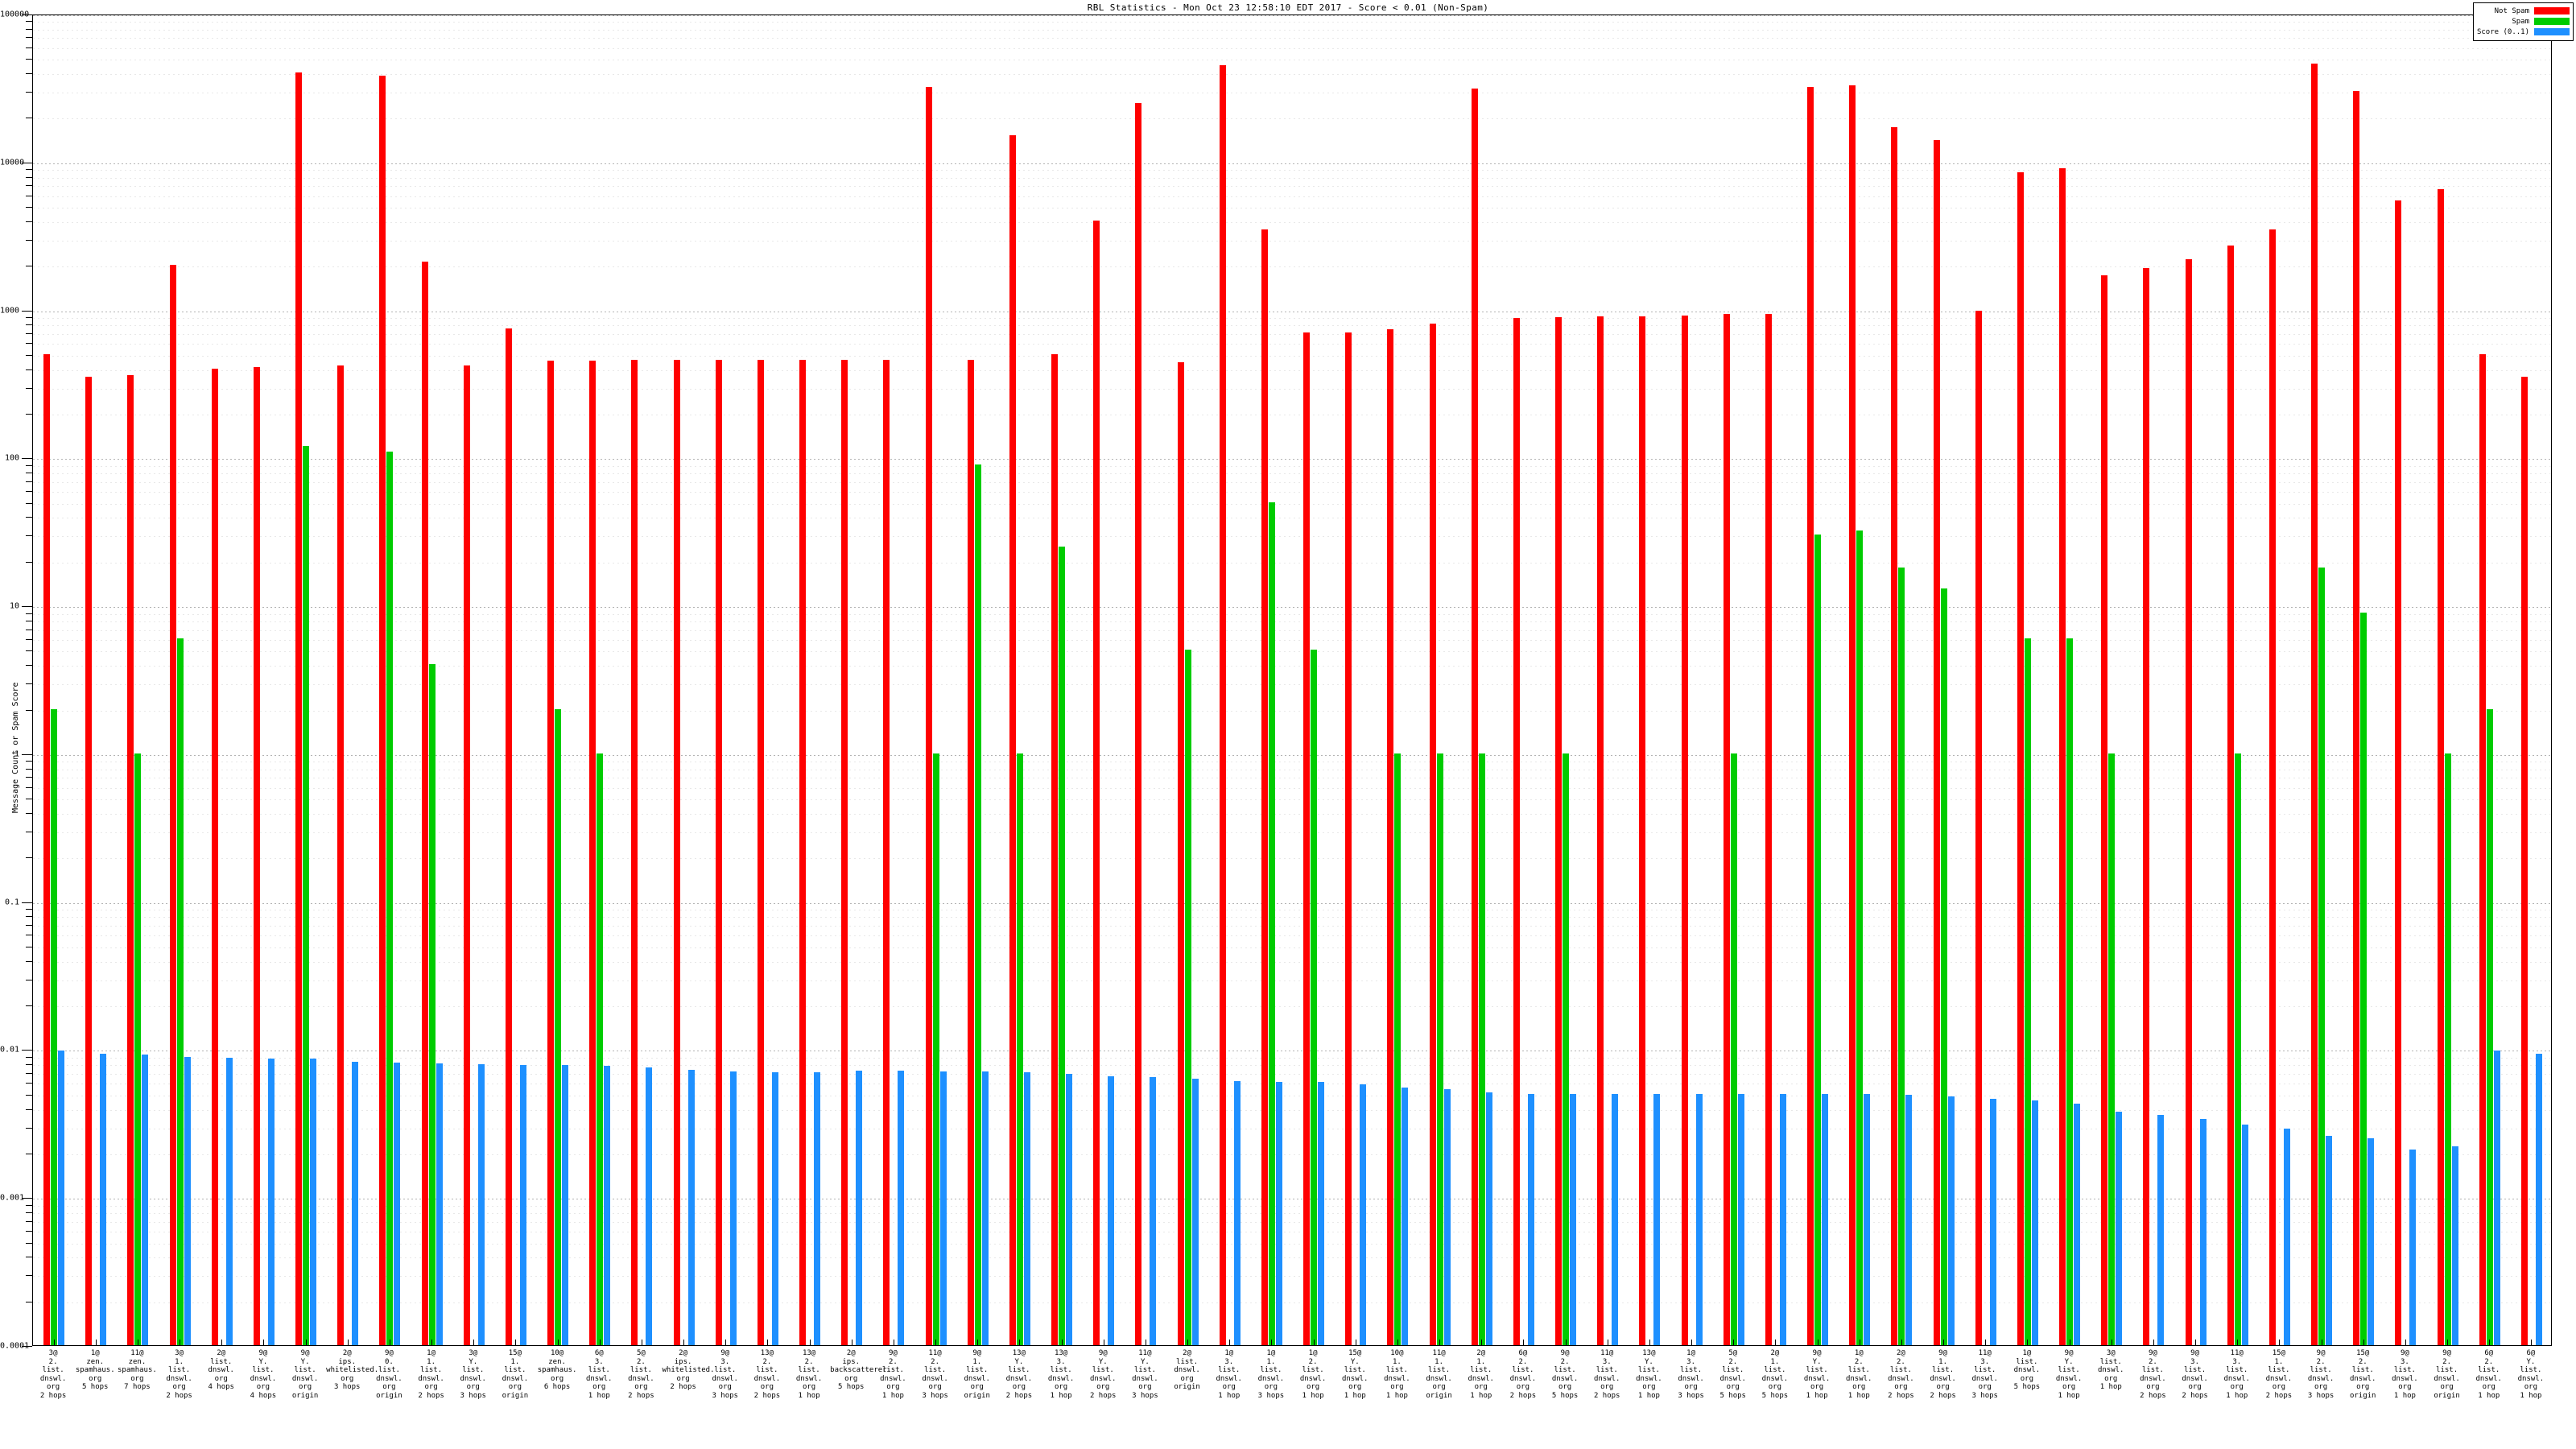 The height and width of the screenshot is (1449, 2576). Describe the element at coordinates (2502, 31) in the screenshot. I see `legend-label-score: Score (0..1)` at that location.